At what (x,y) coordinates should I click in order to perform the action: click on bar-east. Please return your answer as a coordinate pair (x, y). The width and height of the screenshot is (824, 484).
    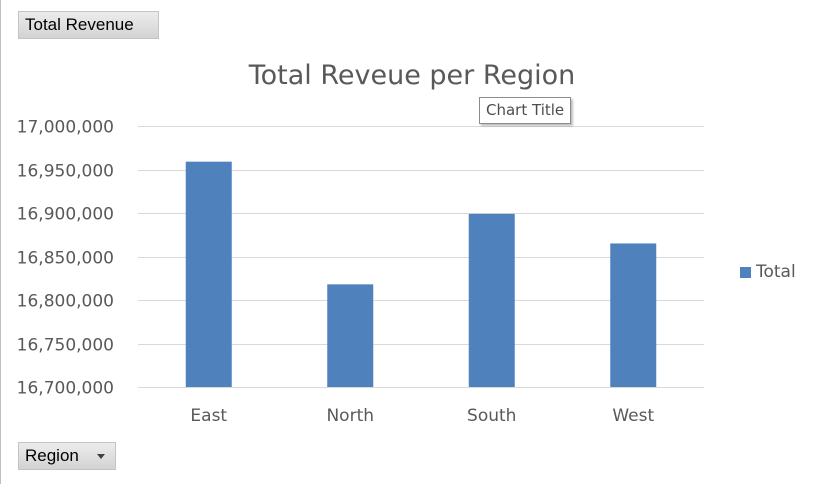
    Looking at the image, I should click on (208, 274).